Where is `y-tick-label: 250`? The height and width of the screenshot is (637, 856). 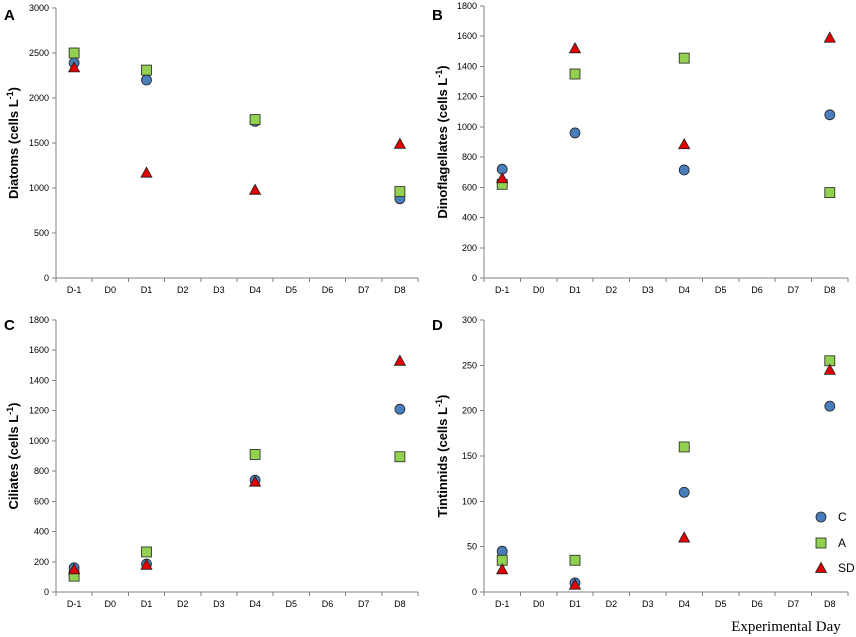 y-tick-label: 250 is located at coordinates (469, 365).